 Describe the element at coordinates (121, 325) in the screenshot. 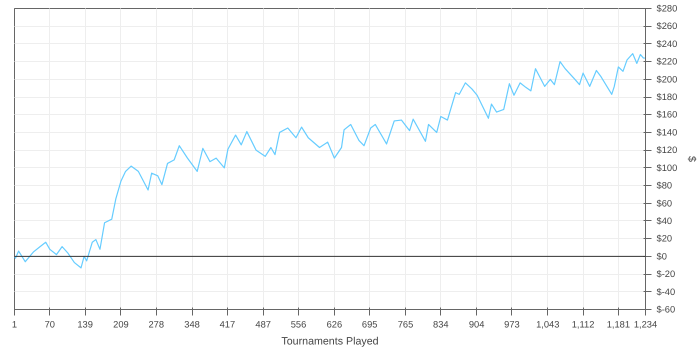

I see `x-tick-label: 209` at that location.